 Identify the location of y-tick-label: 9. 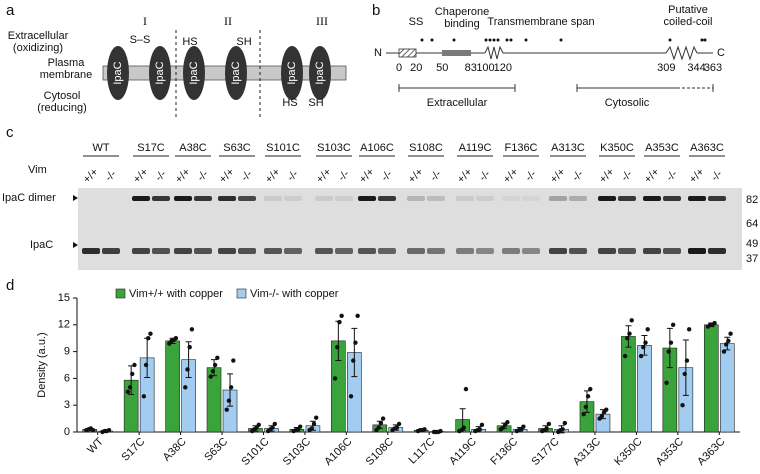
(67, 352).